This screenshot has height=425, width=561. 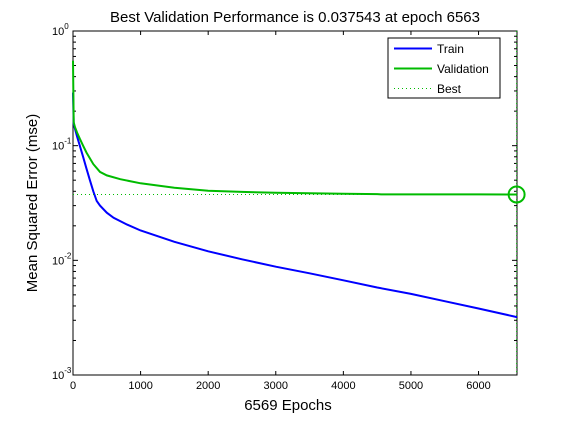 I want to click on y-tick-exponent: -3, so click(x=68, y=370).